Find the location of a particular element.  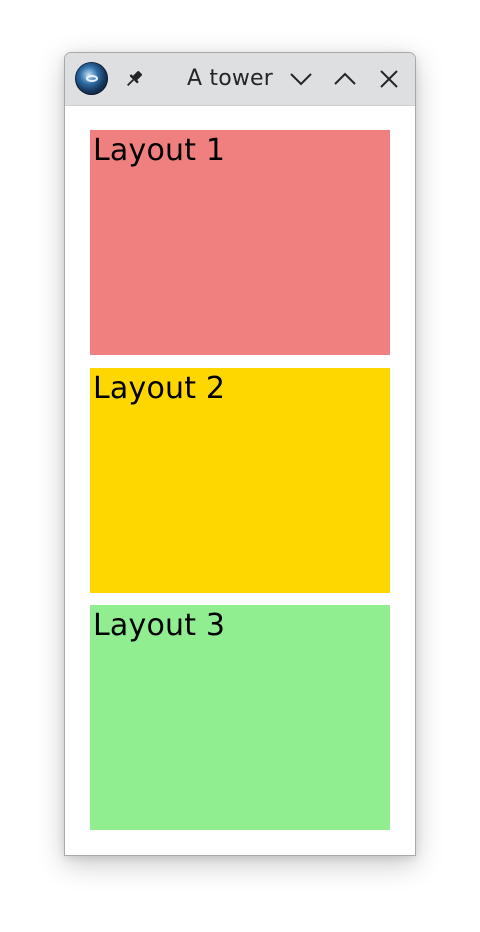

app-icon is located at coordinates (91, 78).